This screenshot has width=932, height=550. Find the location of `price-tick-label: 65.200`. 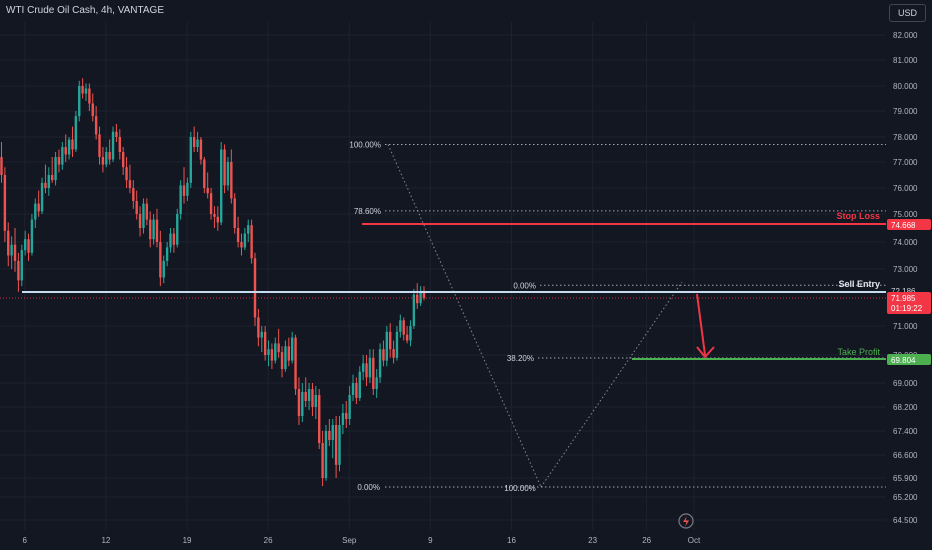

price-tick-label: 65.200 is located at coordinates (905, 497).